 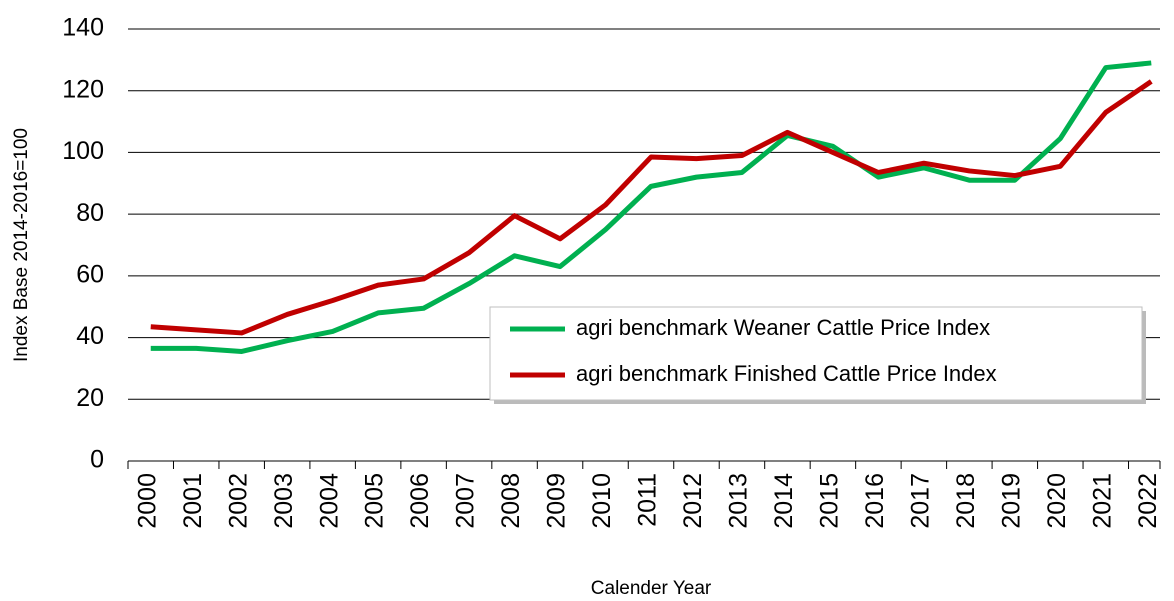 I want to click on x-tick-label: 2004, so click(x=329, y=501).